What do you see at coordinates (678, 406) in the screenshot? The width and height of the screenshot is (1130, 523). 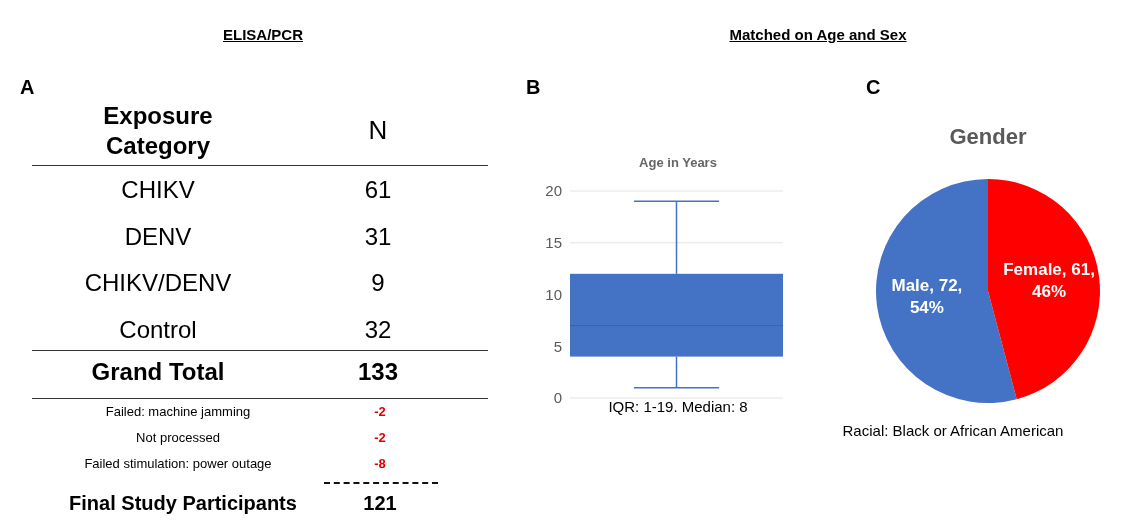 I see `annotation: IQR: 1-19. Median: 8` at bounding box center [678, 406].